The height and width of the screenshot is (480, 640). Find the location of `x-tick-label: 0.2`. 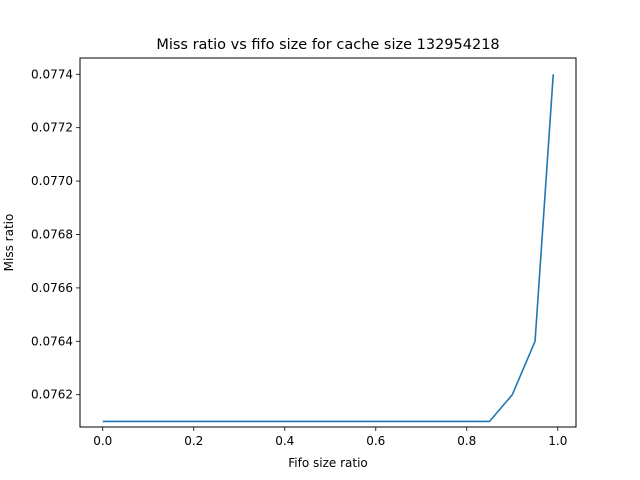

x-tick-label: 0.2 is located at coordinates (193, 441).